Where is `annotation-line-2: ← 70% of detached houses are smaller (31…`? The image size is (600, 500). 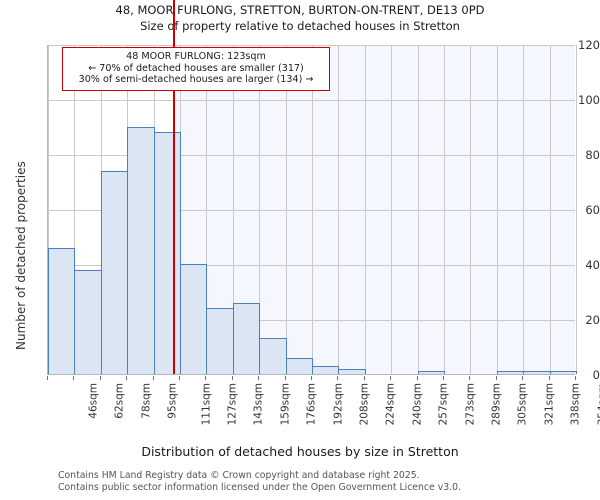 annotation-line-2: ← 70% of detached houses are smaller (31… is located at coordinates (196, 68).